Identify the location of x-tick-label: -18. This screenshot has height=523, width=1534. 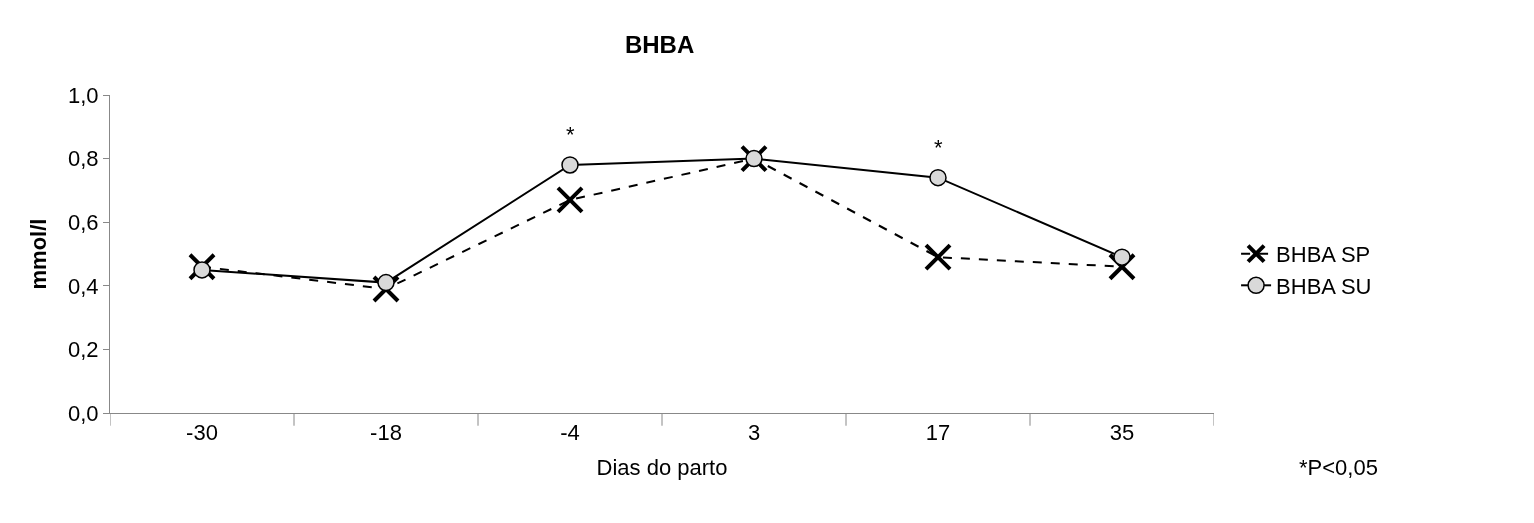
(386, 433).